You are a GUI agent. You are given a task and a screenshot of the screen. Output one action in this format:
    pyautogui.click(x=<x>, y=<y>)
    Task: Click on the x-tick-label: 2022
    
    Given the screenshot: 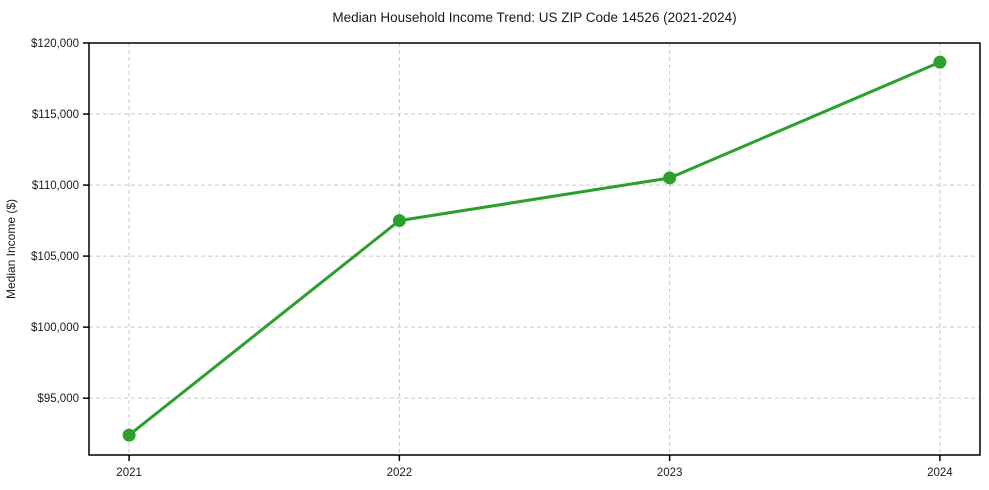 What is the action you would take?
    pyautogui.click(x=400, y=473)
    